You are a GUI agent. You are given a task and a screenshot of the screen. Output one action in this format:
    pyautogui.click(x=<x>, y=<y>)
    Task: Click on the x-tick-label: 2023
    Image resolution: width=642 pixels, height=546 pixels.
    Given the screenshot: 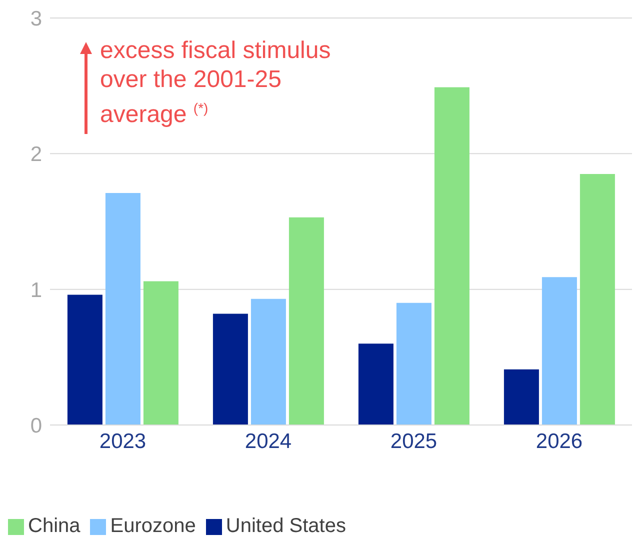 What is the action you would take?
    pyautogui.click(x=122, y=441)
    